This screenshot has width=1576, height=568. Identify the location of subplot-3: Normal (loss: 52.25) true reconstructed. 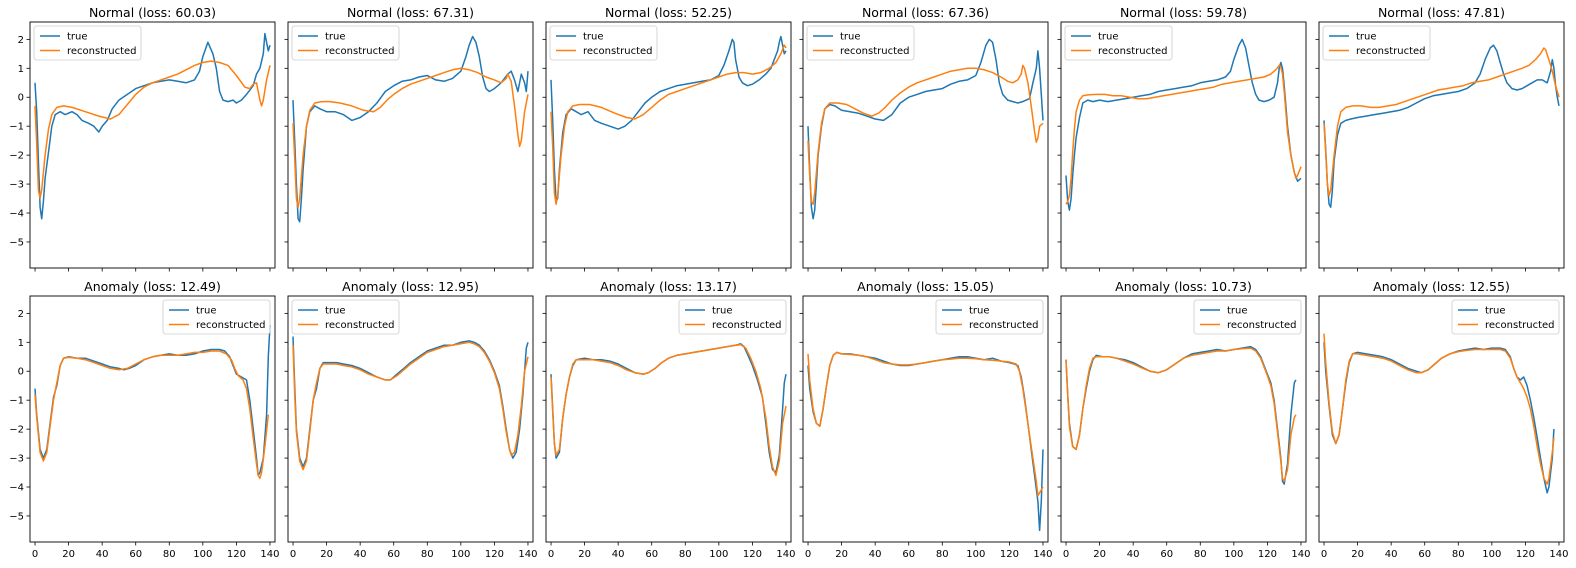
(667, 138).